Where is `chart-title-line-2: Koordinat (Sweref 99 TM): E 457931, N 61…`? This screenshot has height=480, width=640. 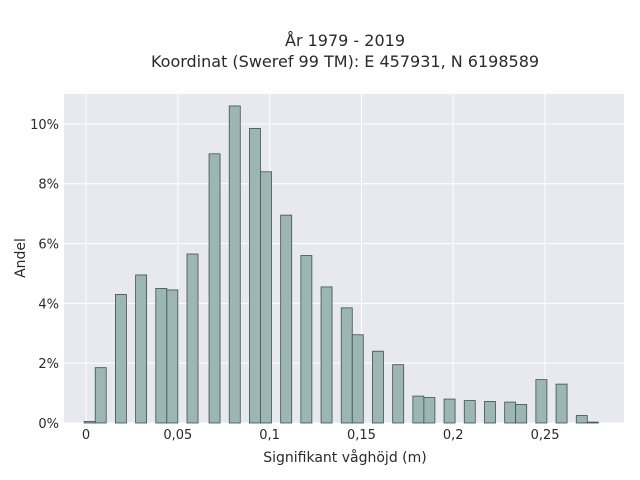
chart-title-line-2: Koordinat (Sweref 99 TM): E 457931, N 61… is located at coordinates (345, 61).